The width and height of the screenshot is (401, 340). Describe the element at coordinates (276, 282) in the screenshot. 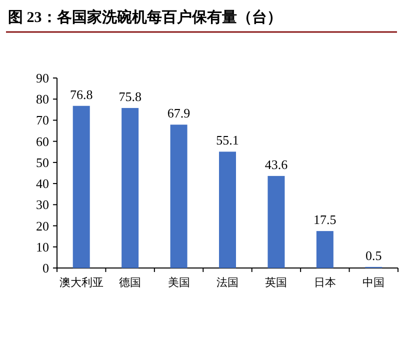

I see `x-tick-label: 英国` at that location.